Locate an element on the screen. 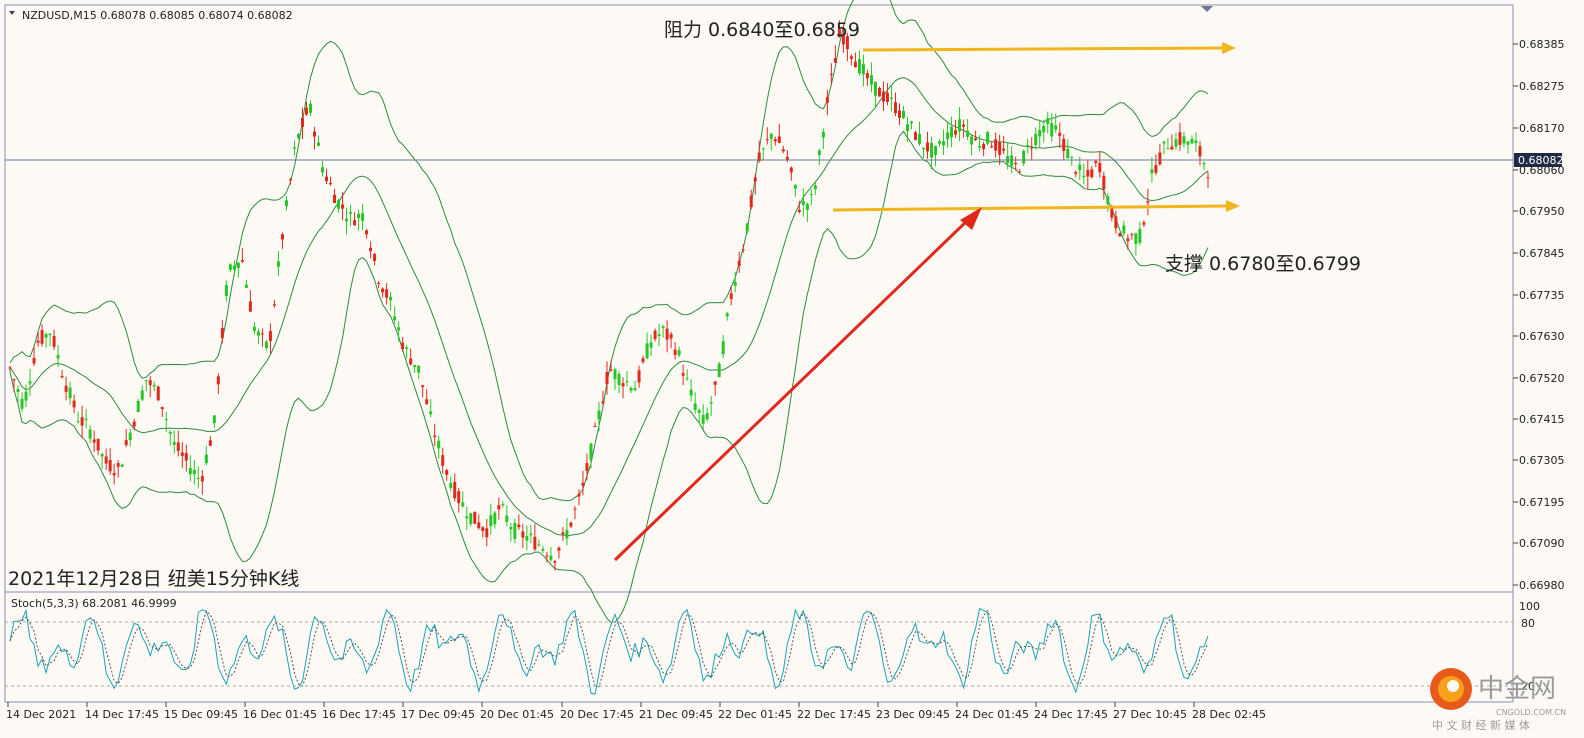 The height and width of the screenshot is (738, 1584). shift-marker-icon is located at coordinates (1207, 9).